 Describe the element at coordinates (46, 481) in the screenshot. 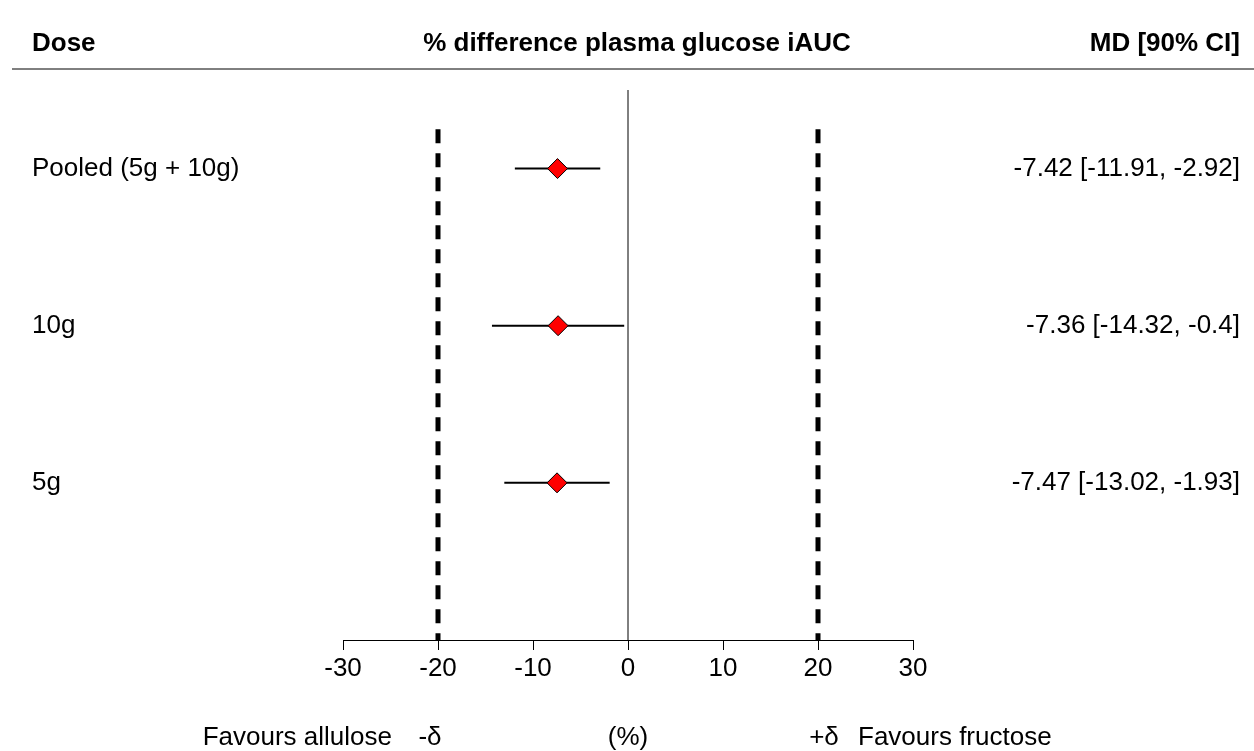

I see `y-tick-label: 5g` at that location.